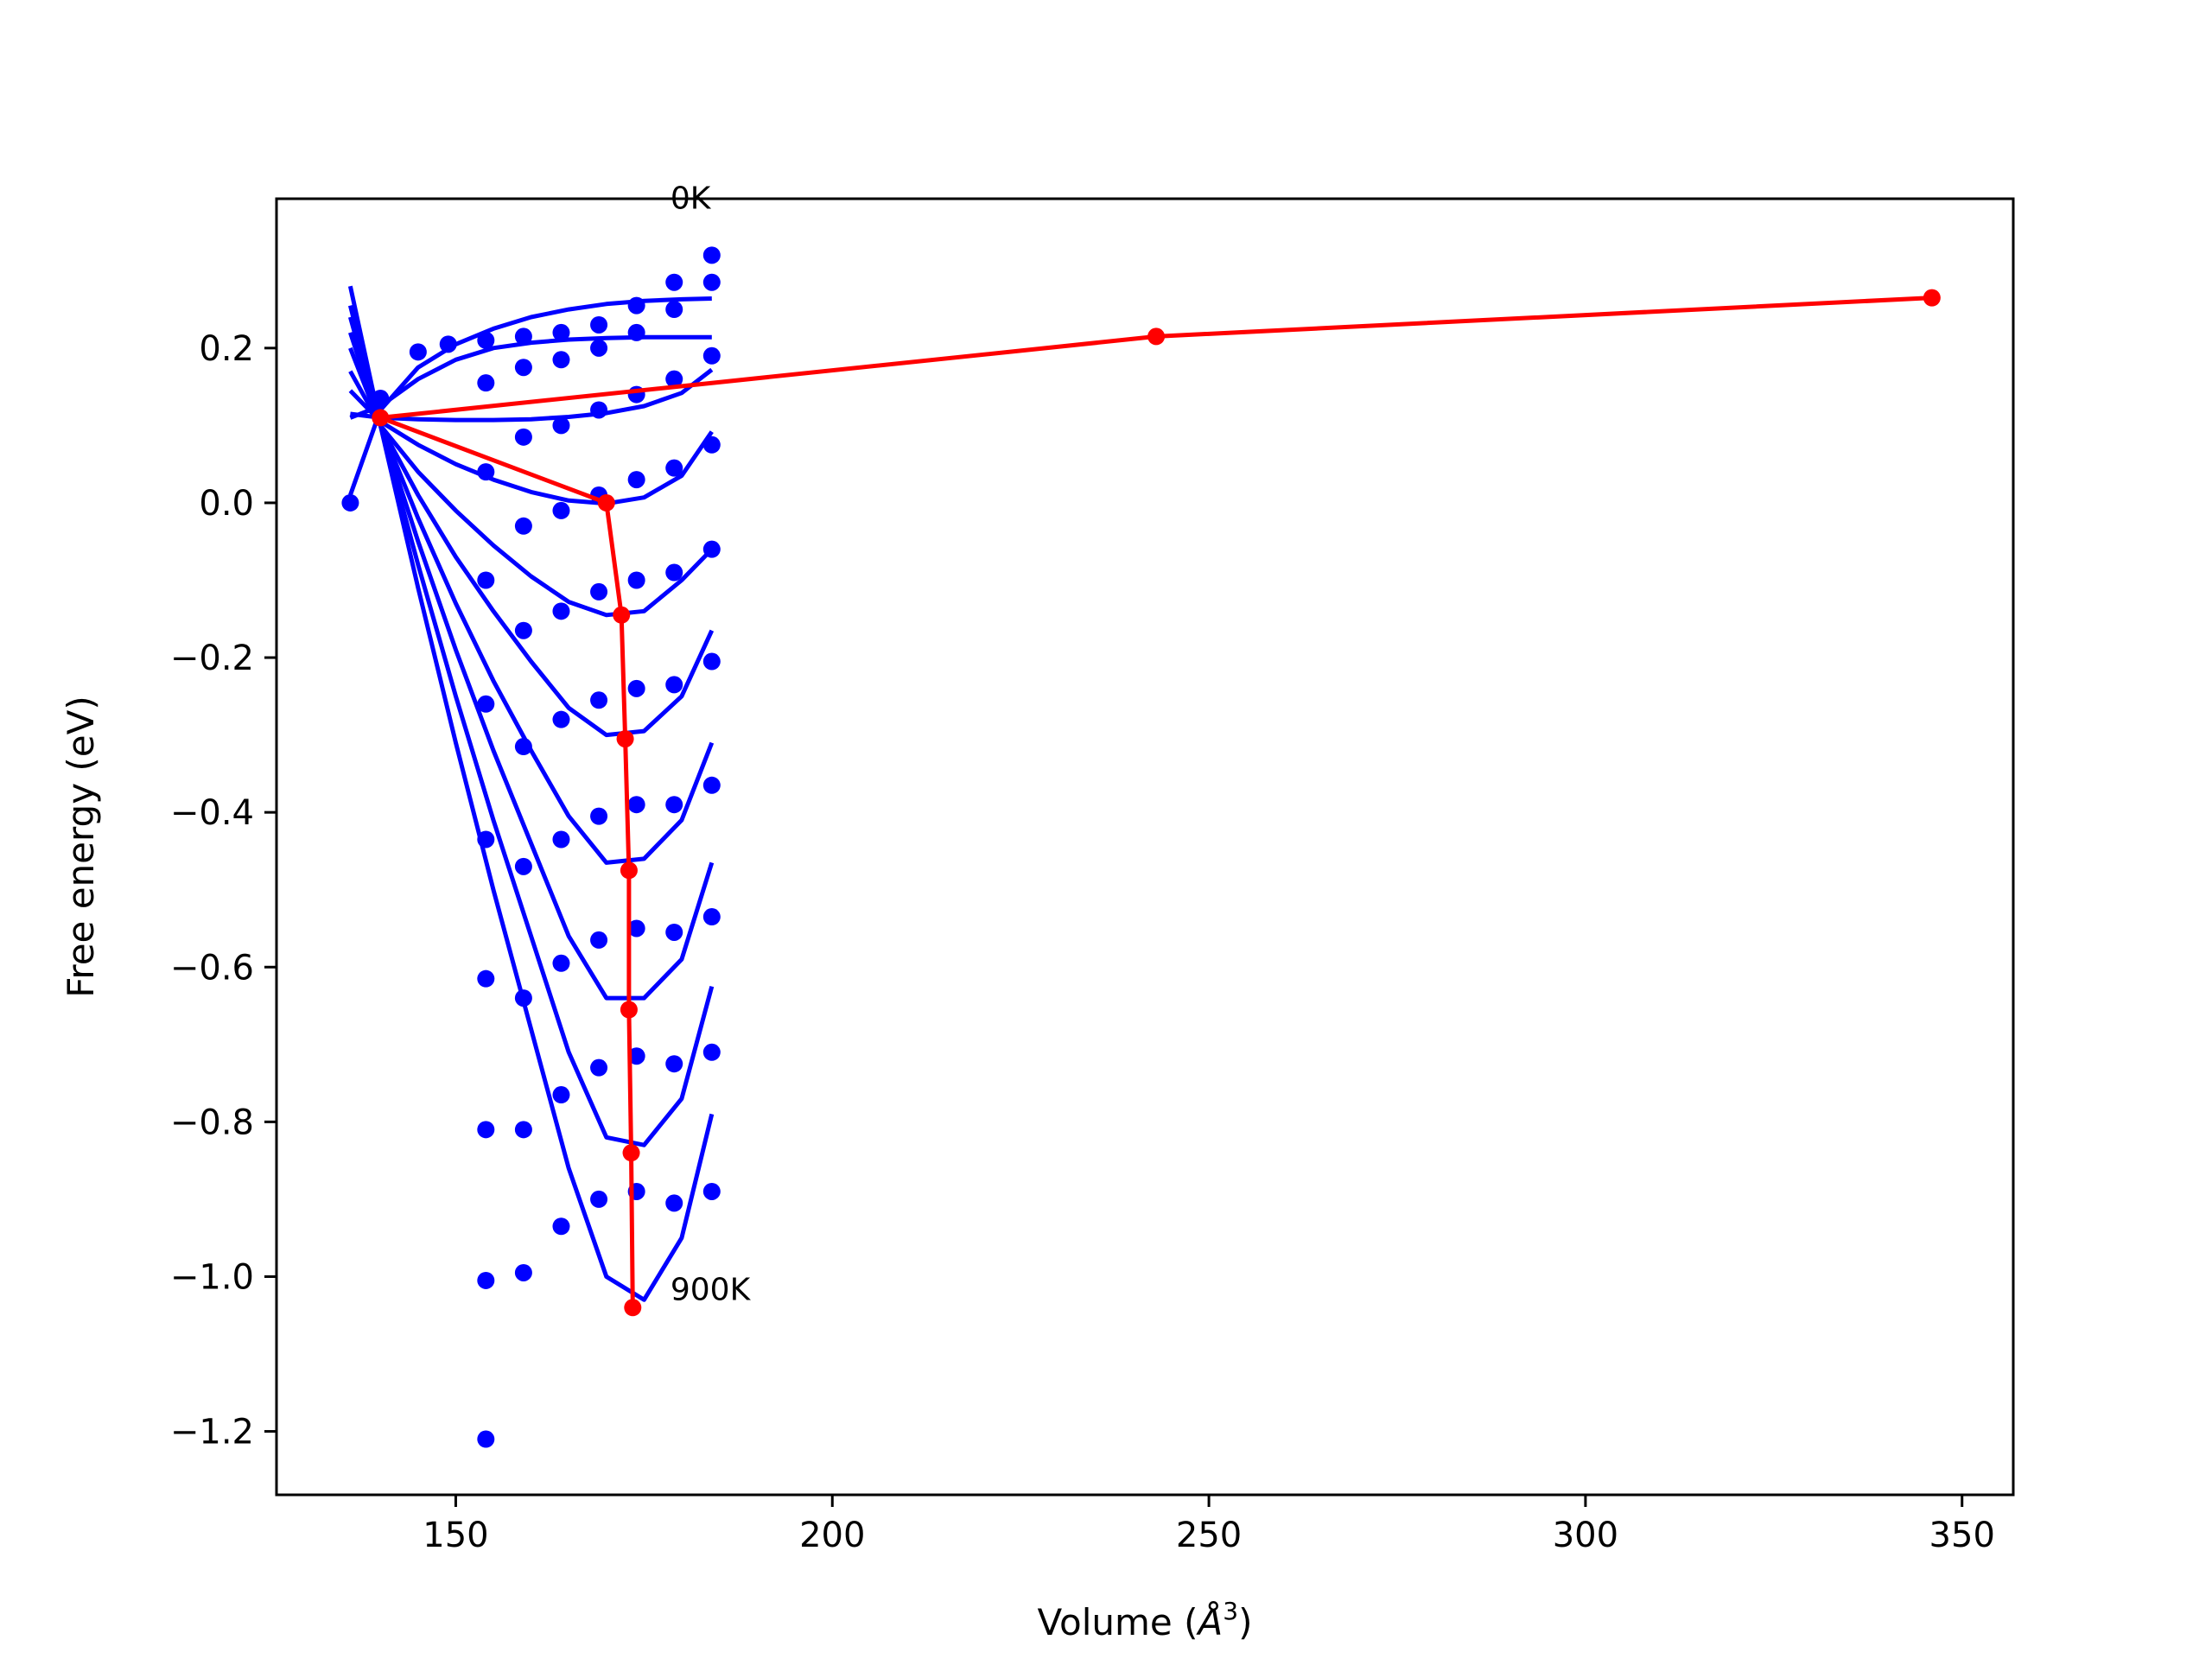 Image resolution: width=2212 pixels, height=1659 pixels. I want to click on y-tick-label: −0.4, so click(212, 813).